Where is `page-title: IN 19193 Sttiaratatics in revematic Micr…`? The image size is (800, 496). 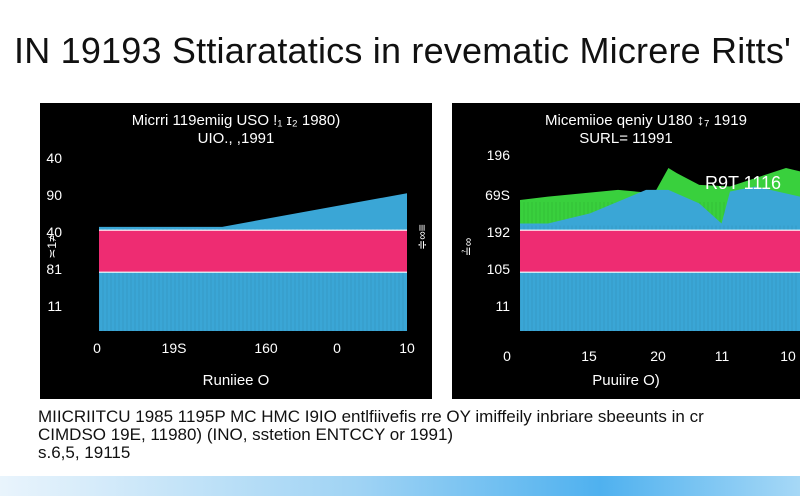 page-title: IN 19193 Sttiaratatics in revematic Micr… is located at coordinates (403, 50).